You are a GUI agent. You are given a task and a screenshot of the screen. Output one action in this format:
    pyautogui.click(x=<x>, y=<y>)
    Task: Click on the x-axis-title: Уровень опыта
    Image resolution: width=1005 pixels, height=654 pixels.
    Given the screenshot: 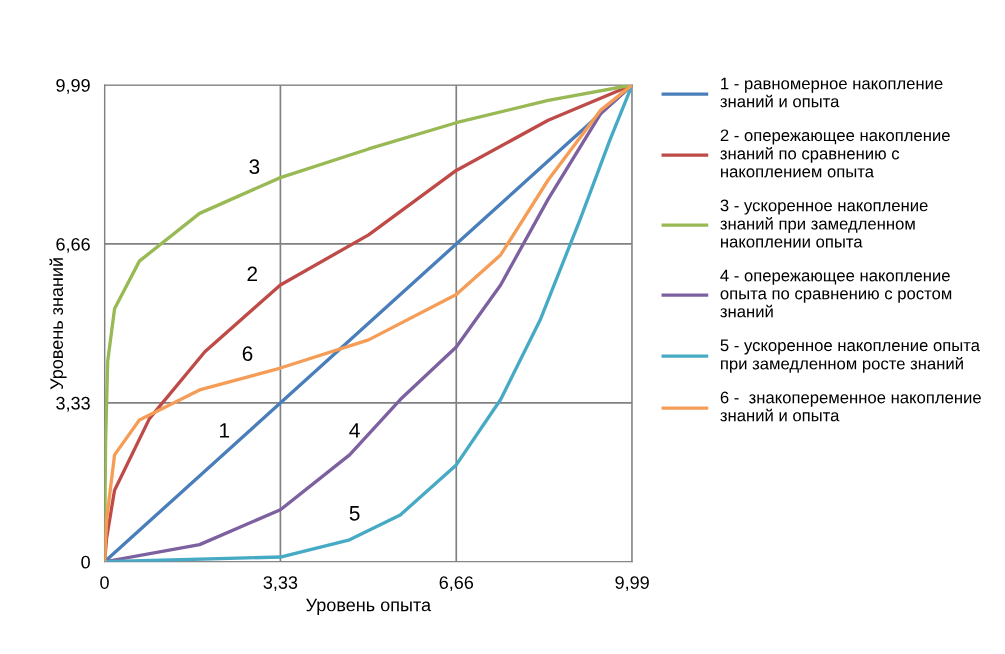 What is the action you would take?
    pyautogui.click(x=369, y=606)
    